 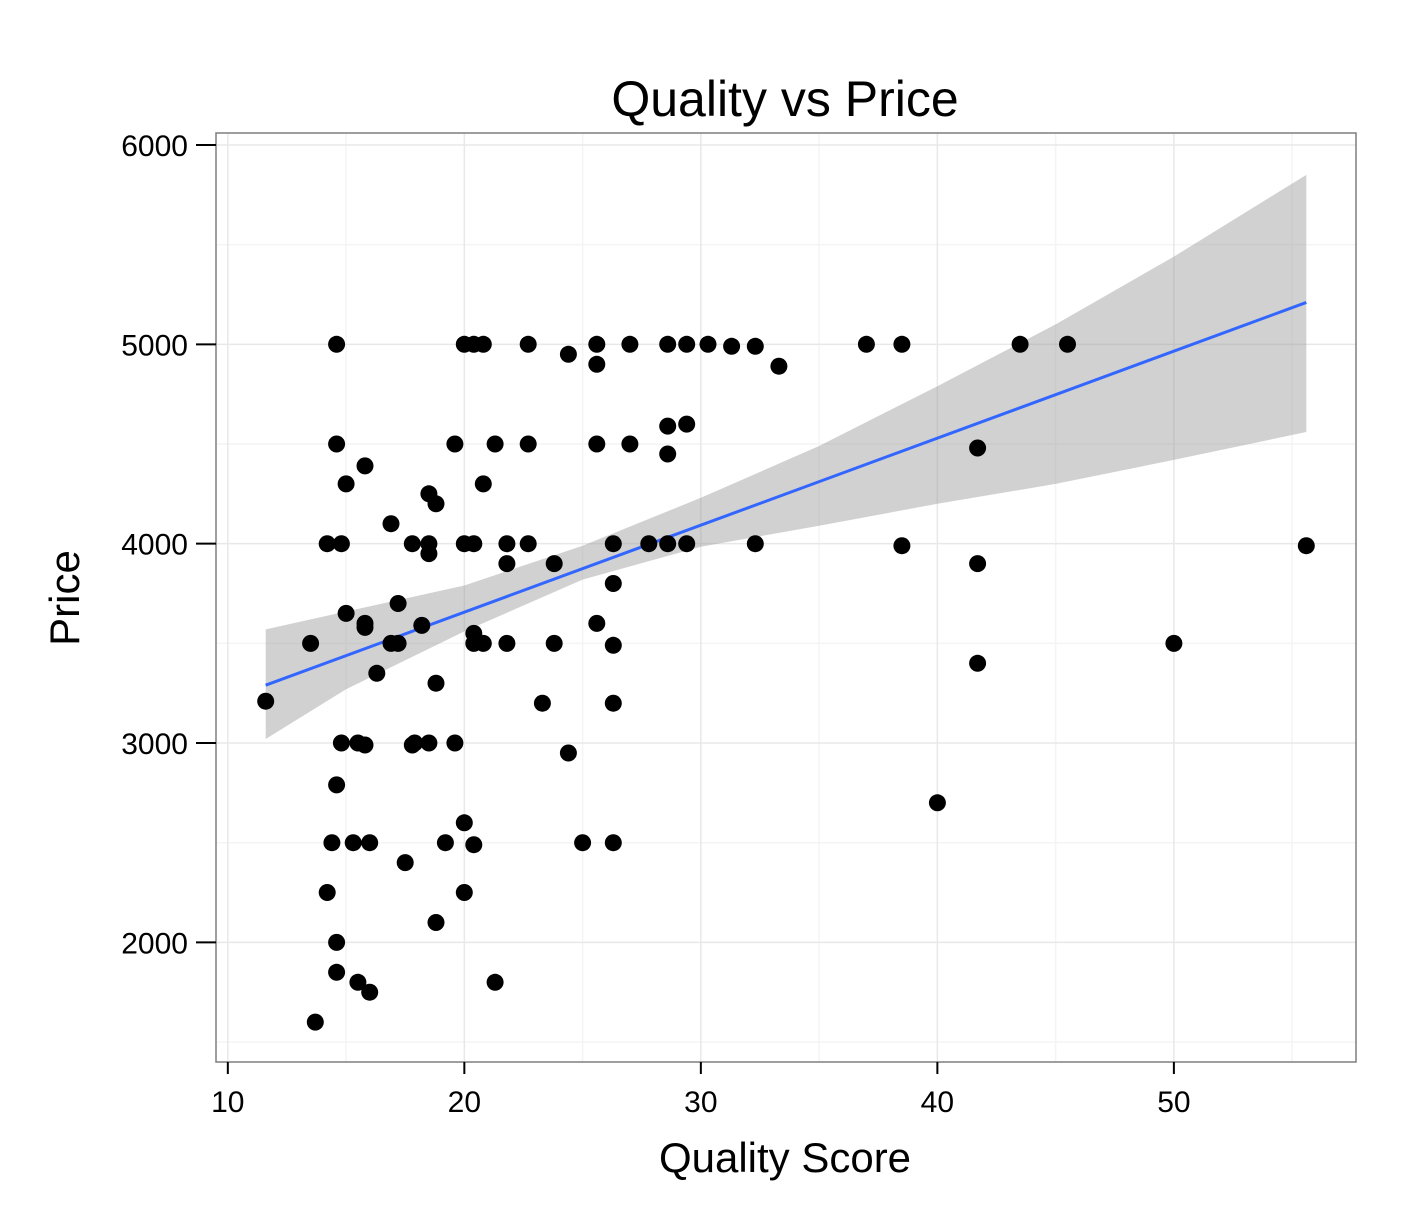 What do you see at coordinates (154, 943) in the screenshot?
I see `y-tick-label: 2000` at bounding box center [154, 943].